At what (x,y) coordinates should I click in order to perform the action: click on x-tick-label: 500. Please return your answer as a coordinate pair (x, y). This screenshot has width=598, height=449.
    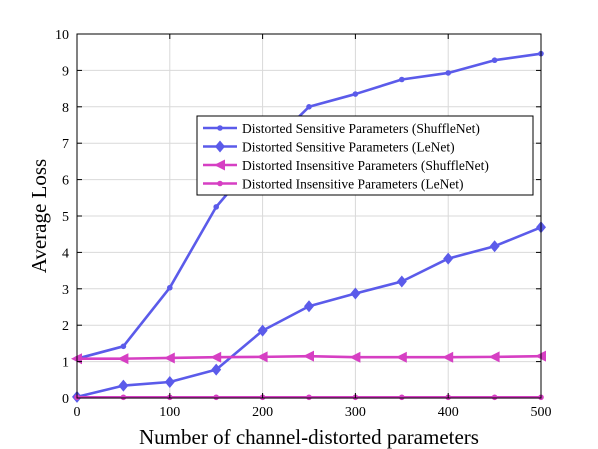
    Looking at the image, I should click on (541, 412).